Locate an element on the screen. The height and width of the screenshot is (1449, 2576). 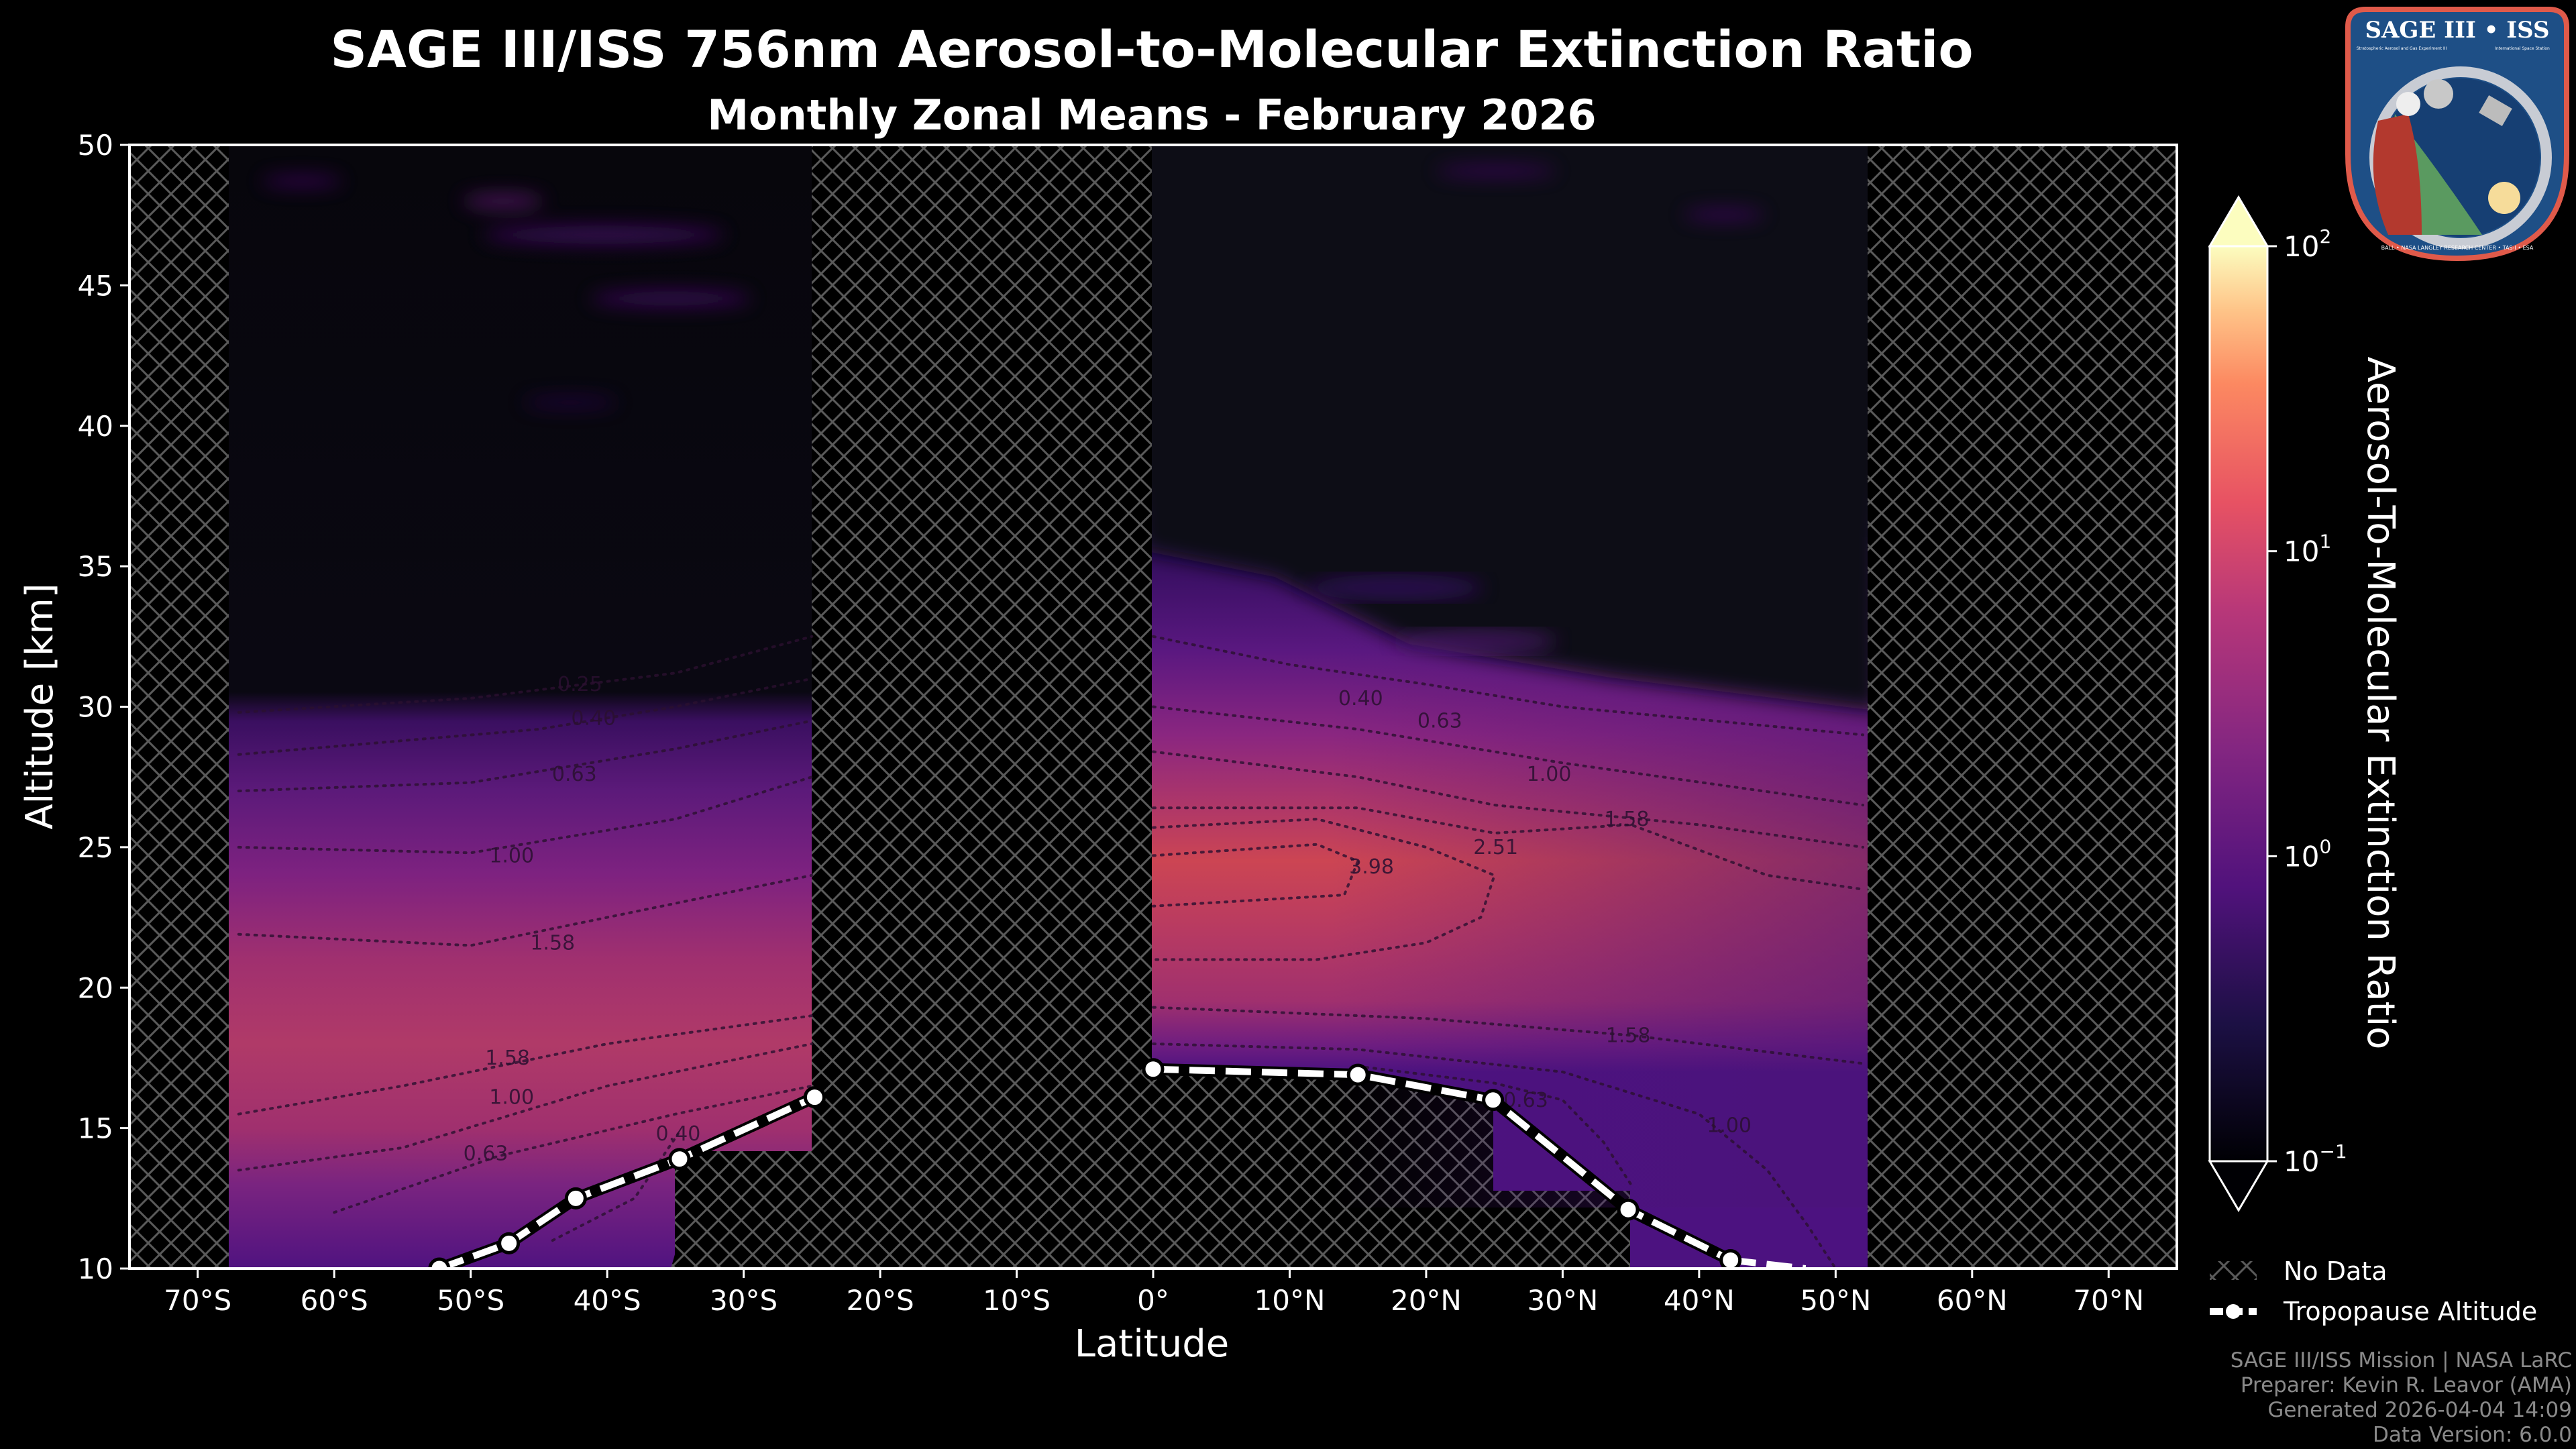
colorbar-ticks: 10² 10¹ 10⁰ 10⁻¹ is located at coordinates (2307, 701).